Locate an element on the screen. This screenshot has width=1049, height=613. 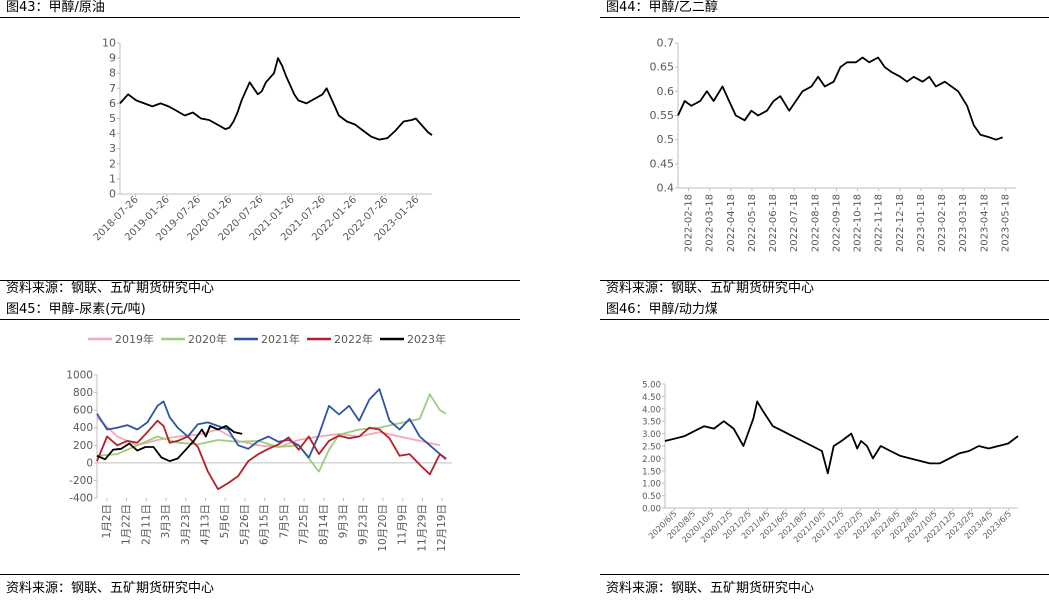
chart-title: 图45：甲醇-尿素(元/吨) is located at coordinates (76, 309).